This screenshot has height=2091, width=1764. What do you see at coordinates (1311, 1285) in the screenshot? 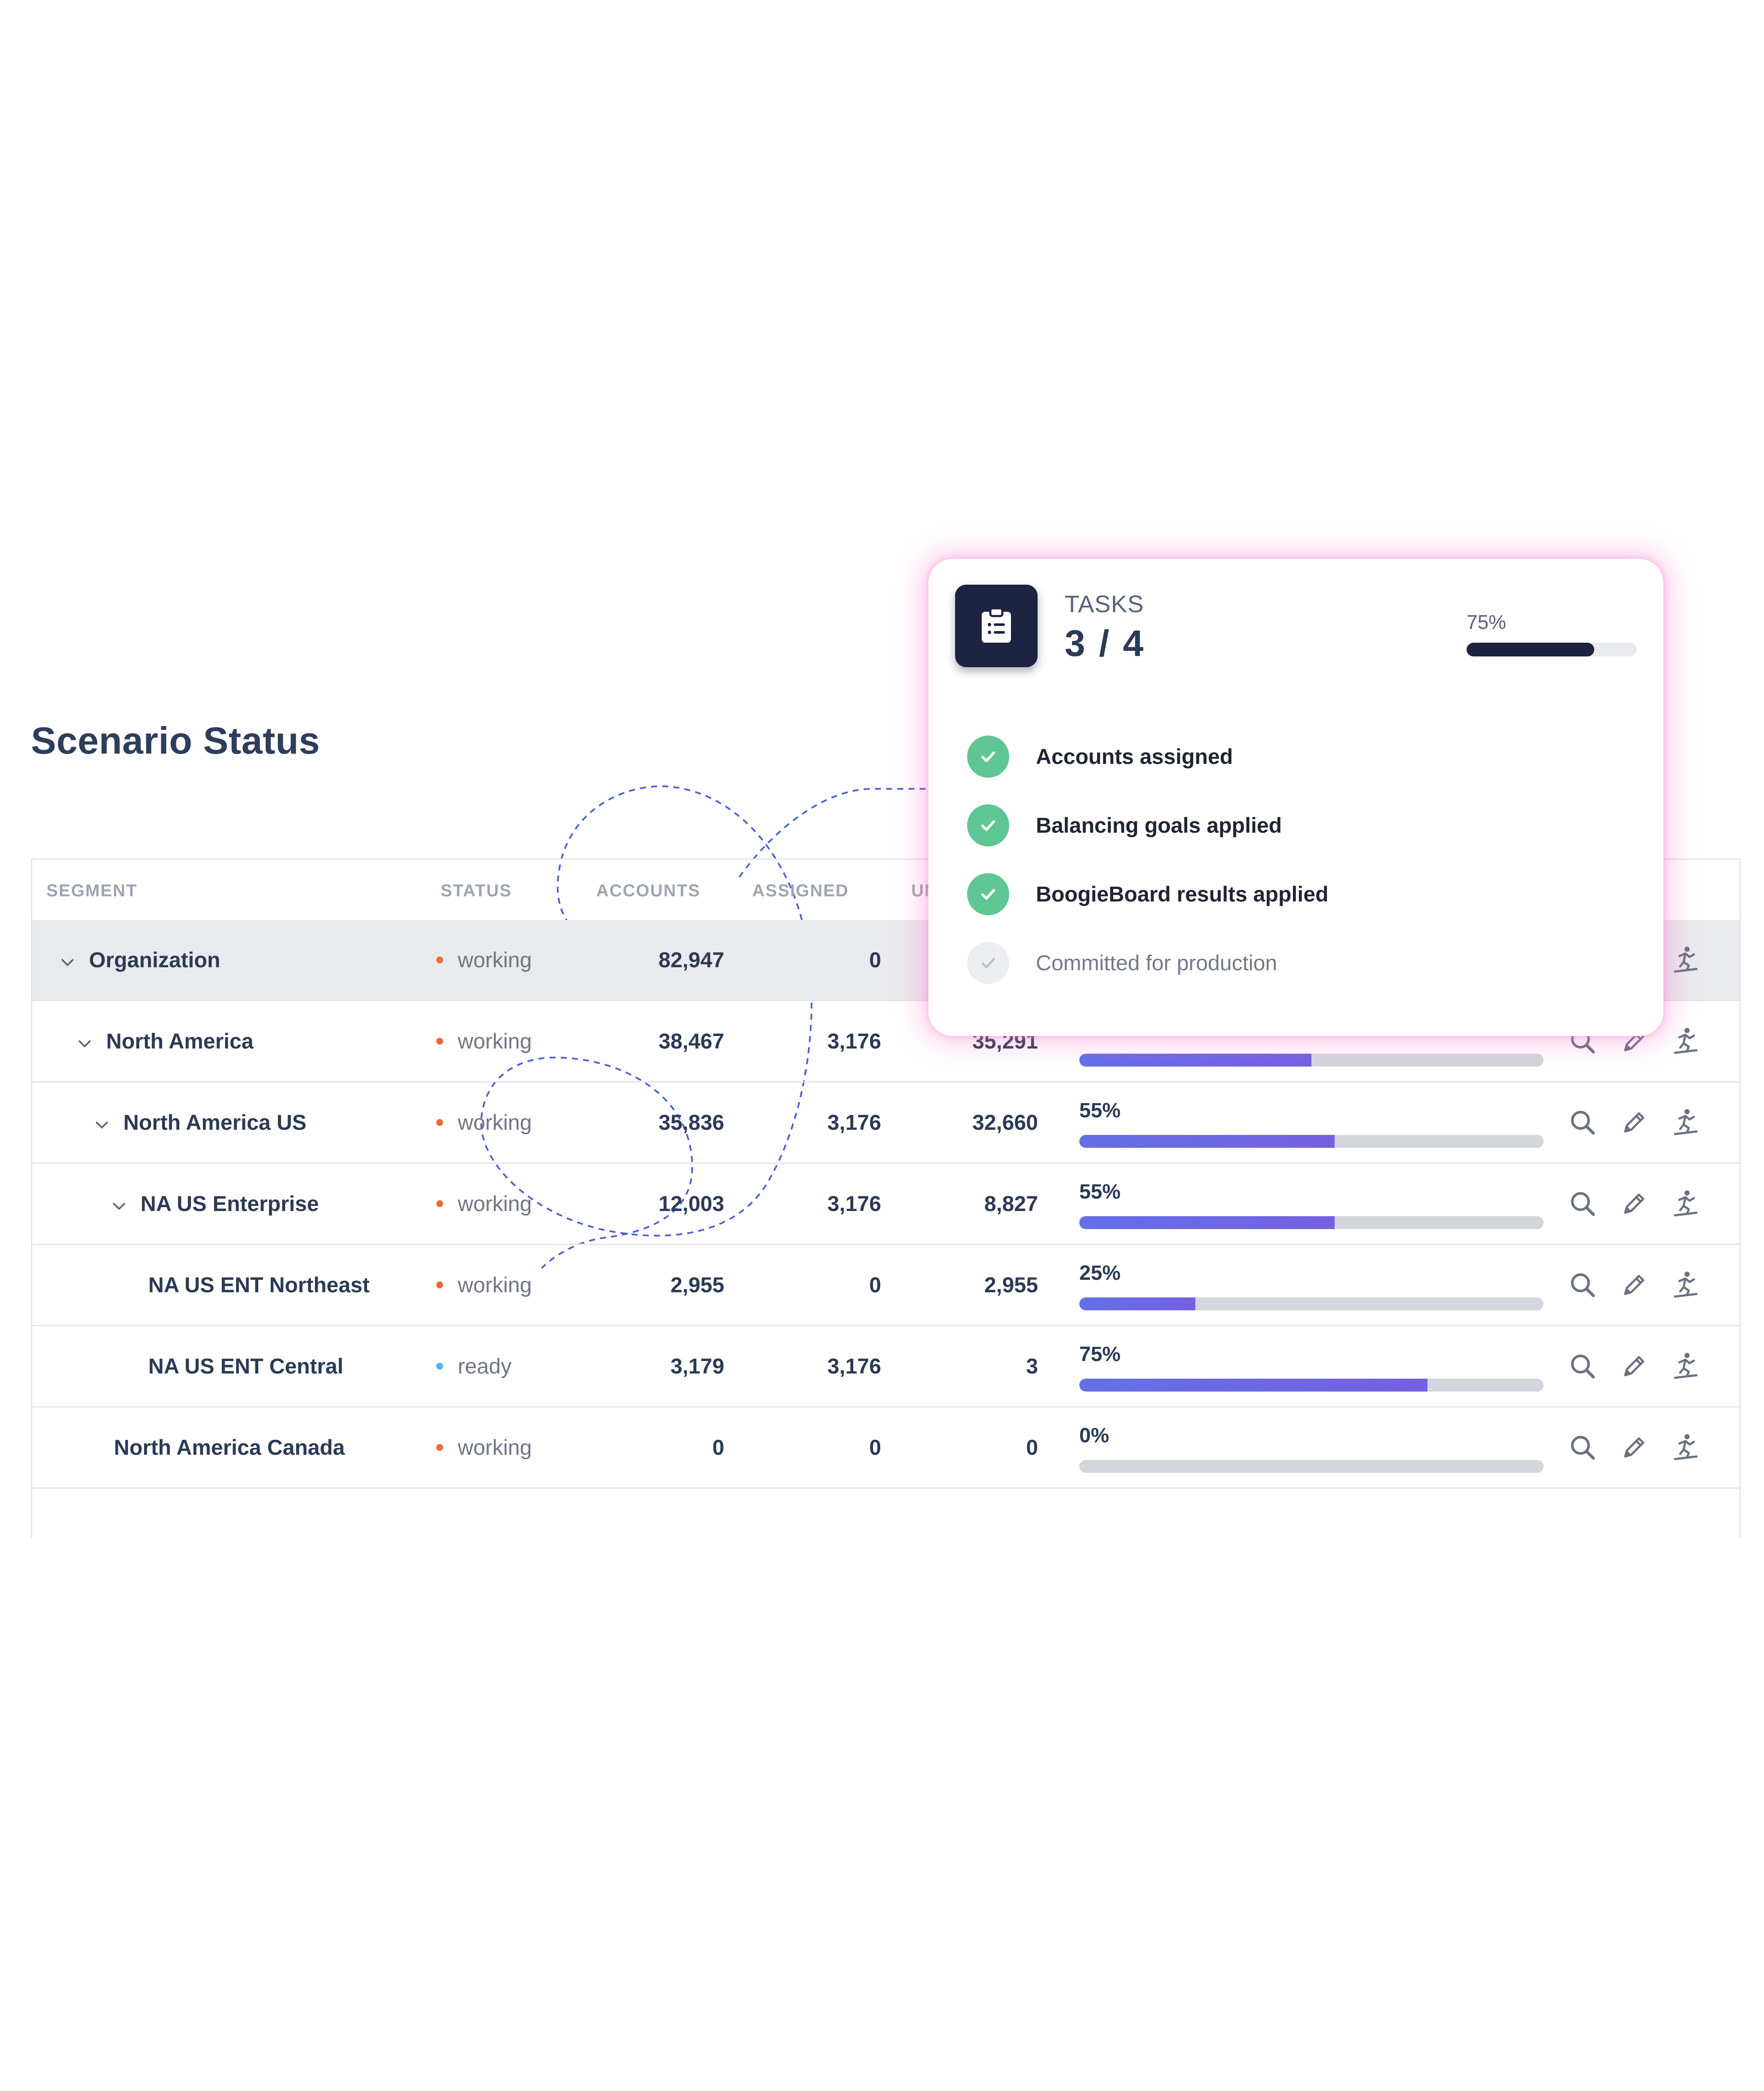
I see `progress-cell: 25%` at bounding box center [1311, 1285].